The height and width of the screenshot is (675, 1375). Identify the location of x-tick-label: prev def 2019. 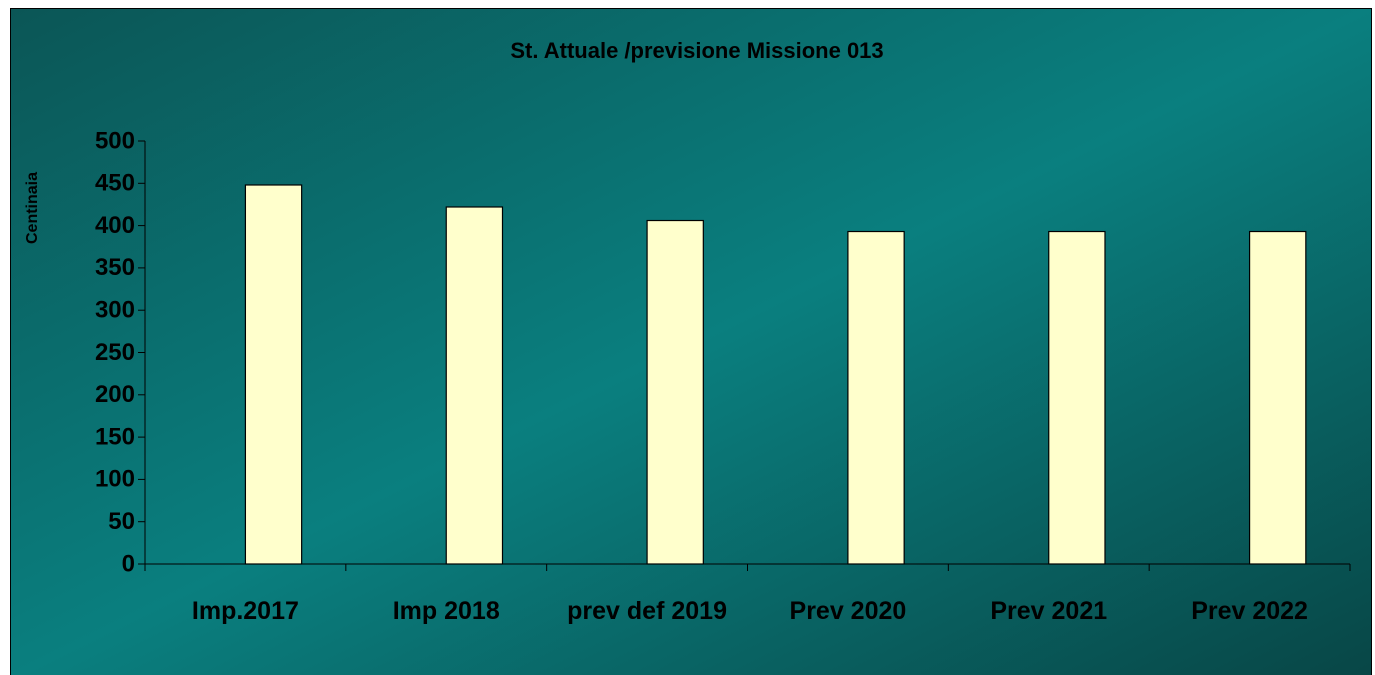
(647, 611).